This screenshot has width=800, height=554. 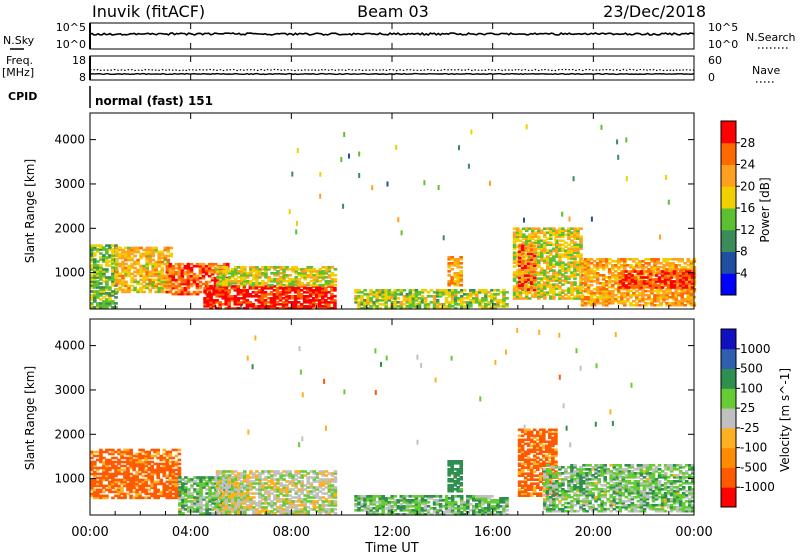 I want to click on station-title: Inuvik (fitACF), so click(x=148, y=11).